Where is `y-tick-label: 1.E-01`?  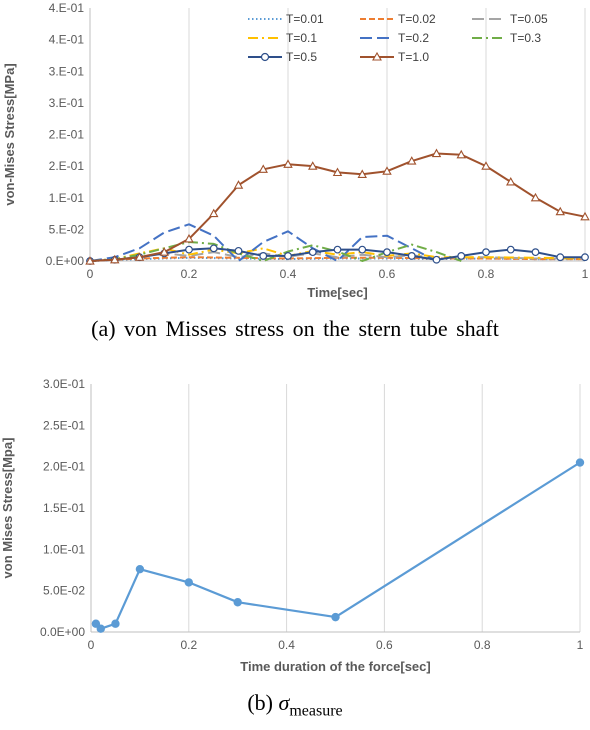 y-tick-label: 1.E-01 is located at coordinates (67, 198).